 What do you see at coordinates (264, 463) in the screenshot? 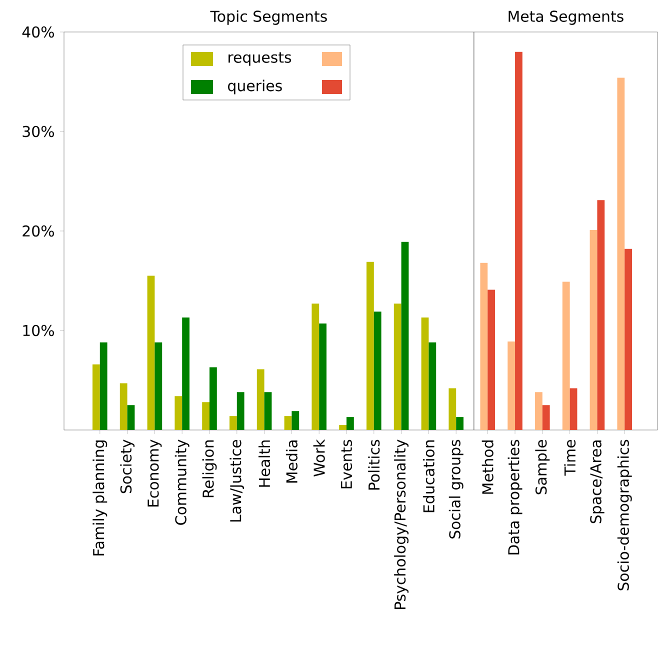
I see `x-tick-label: Health` at bounding box center [264, 463].